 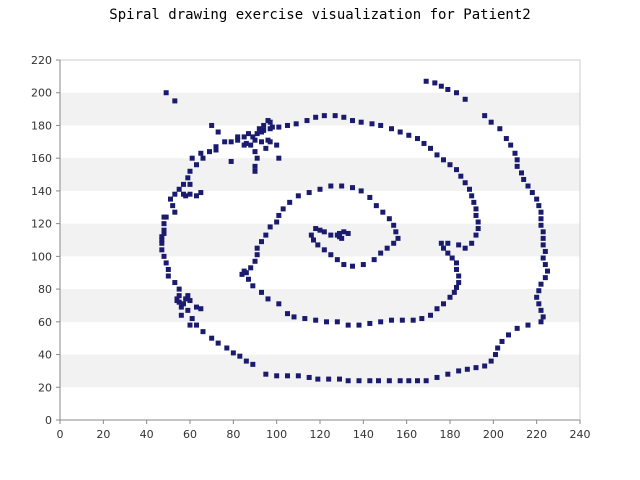 I want to click on y-tick-label: 160, so click(x=41, y=158).